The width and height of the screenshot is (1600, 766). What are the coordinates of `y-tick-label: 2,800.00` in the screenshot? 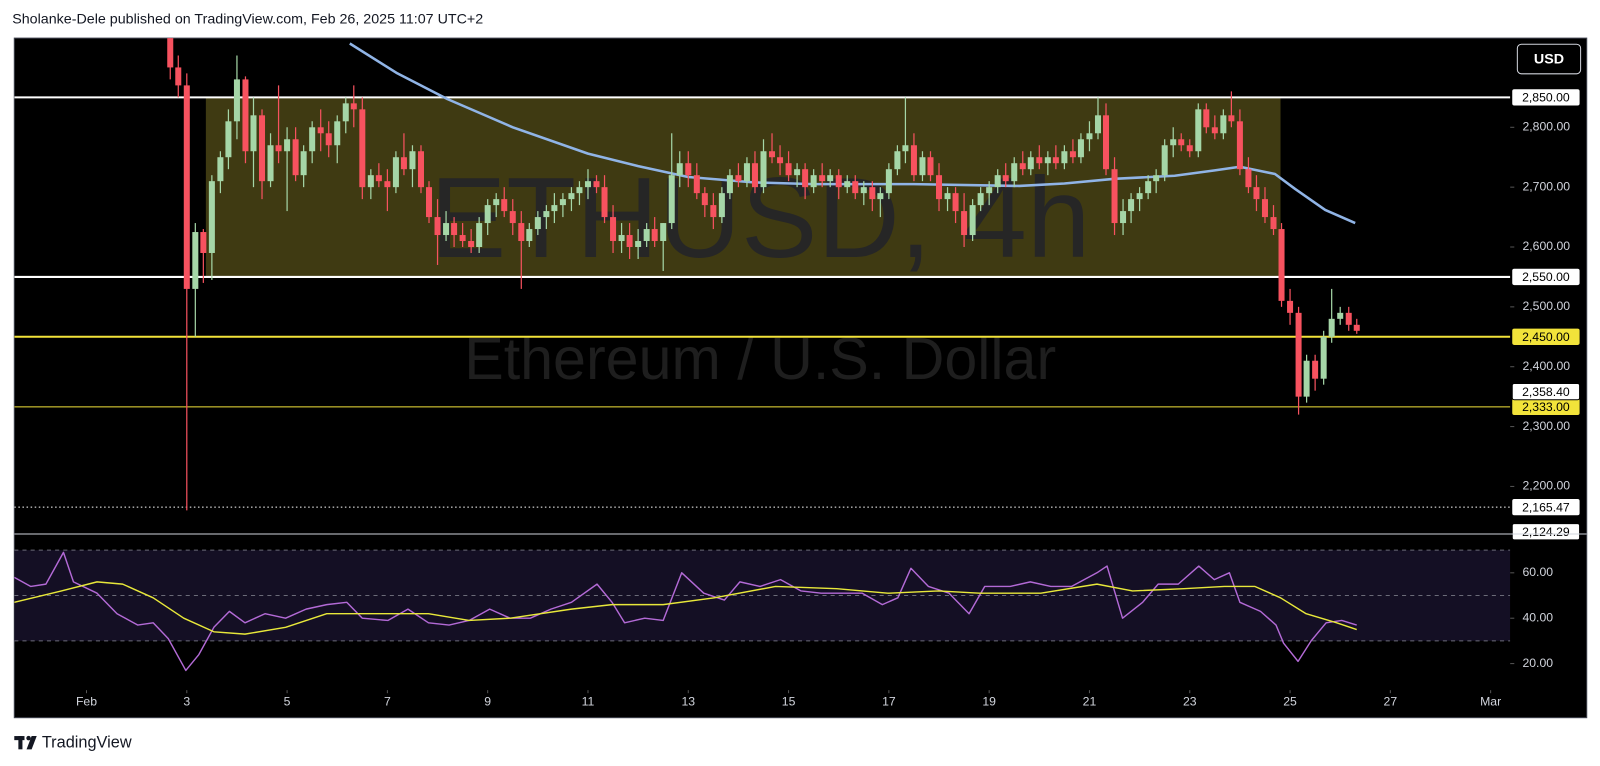 It's located at (1546, 127).